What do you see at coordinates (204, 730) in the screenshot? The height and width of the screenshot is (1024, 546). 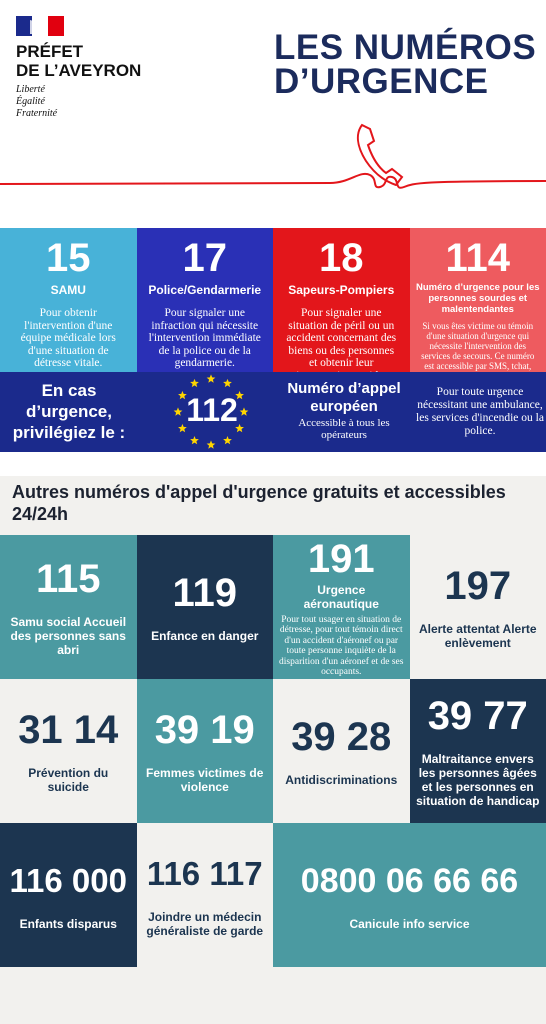 I see `number: 39 19` at bounding box center [204, 730].